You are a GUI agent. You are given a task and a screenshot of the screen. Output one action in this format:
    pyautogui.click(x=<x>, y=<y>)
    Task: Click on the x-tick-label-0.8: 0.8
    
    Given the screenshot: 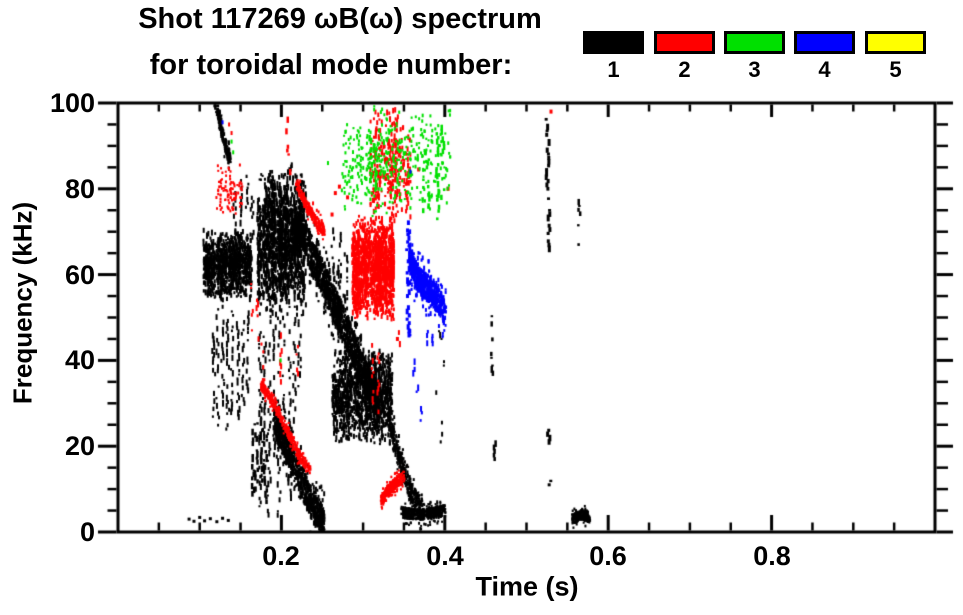 What is the action you would take?
    pyautogui.click(x=772, y=556)
    